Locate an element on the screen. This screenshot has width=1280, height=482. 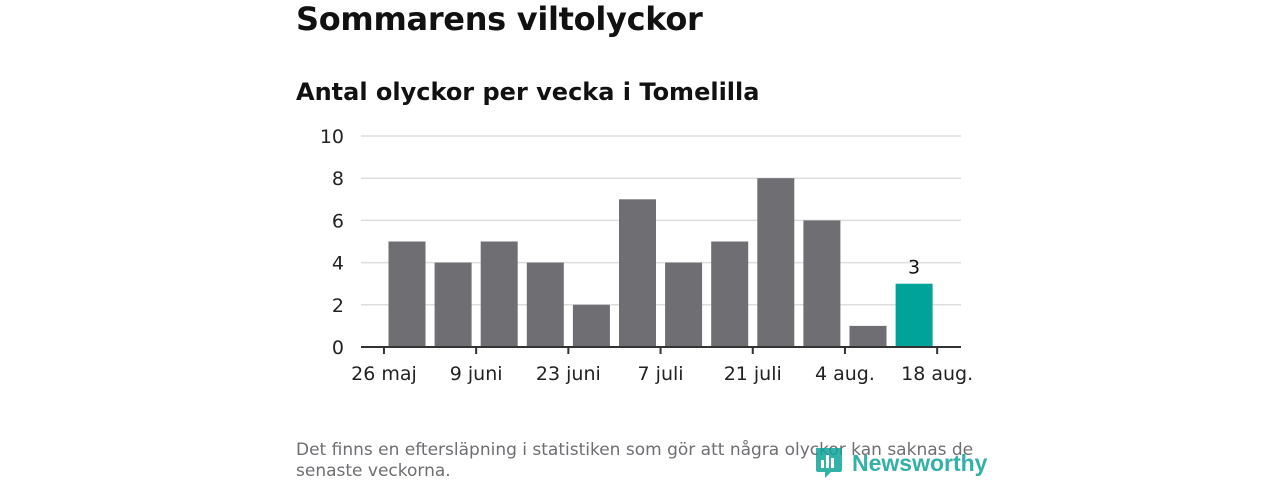
newsworthy-logo: Newsworthy is located at coordinates (900, 463).